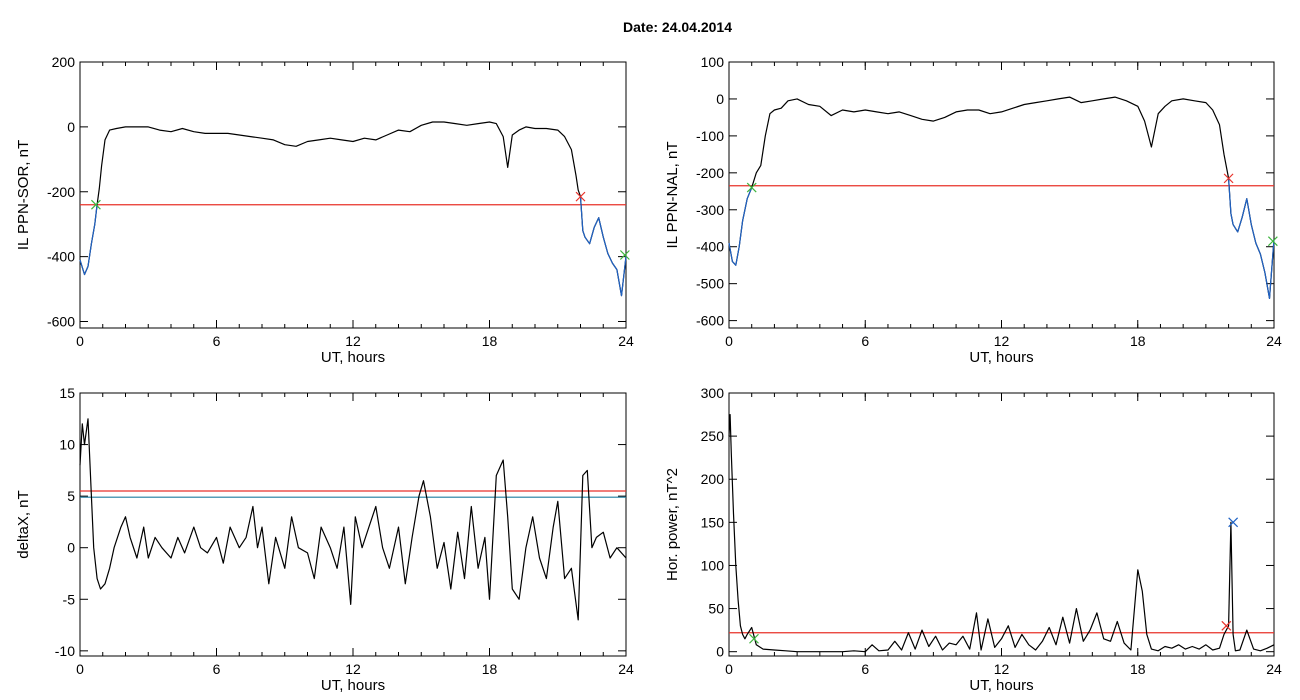 Image resolution: width=1300 pixels, height=700 pixels. Describe the element at coordinates (23, 195) in the screenshot. I see `y-axis-label: IL PPN-SOR, nT` at that location.